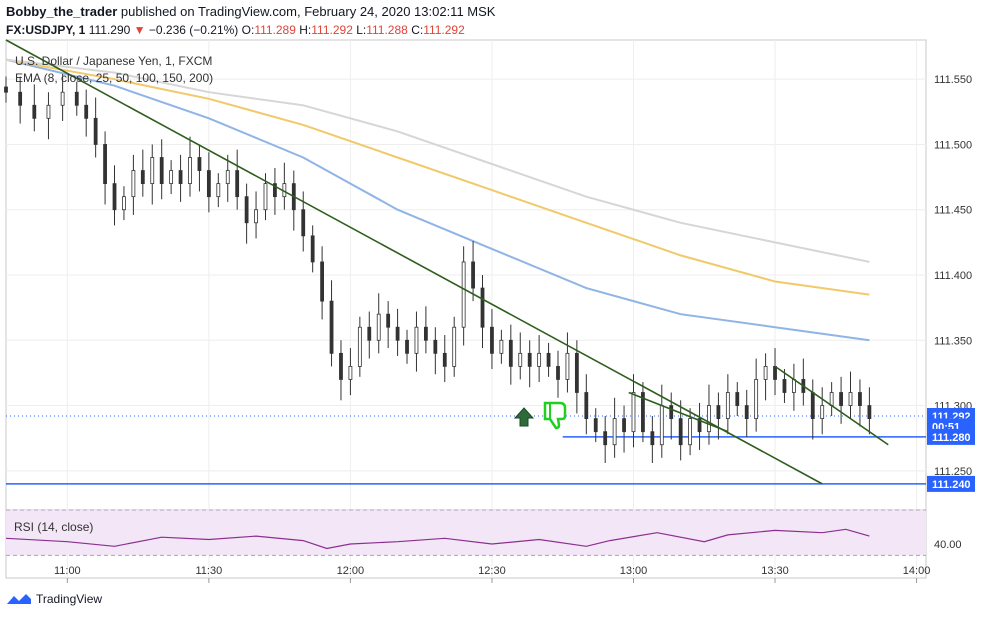  Describe the element at coordinates (62, 11) in the screenshot. I see `author-name: Bobby_the_trader` at that location.